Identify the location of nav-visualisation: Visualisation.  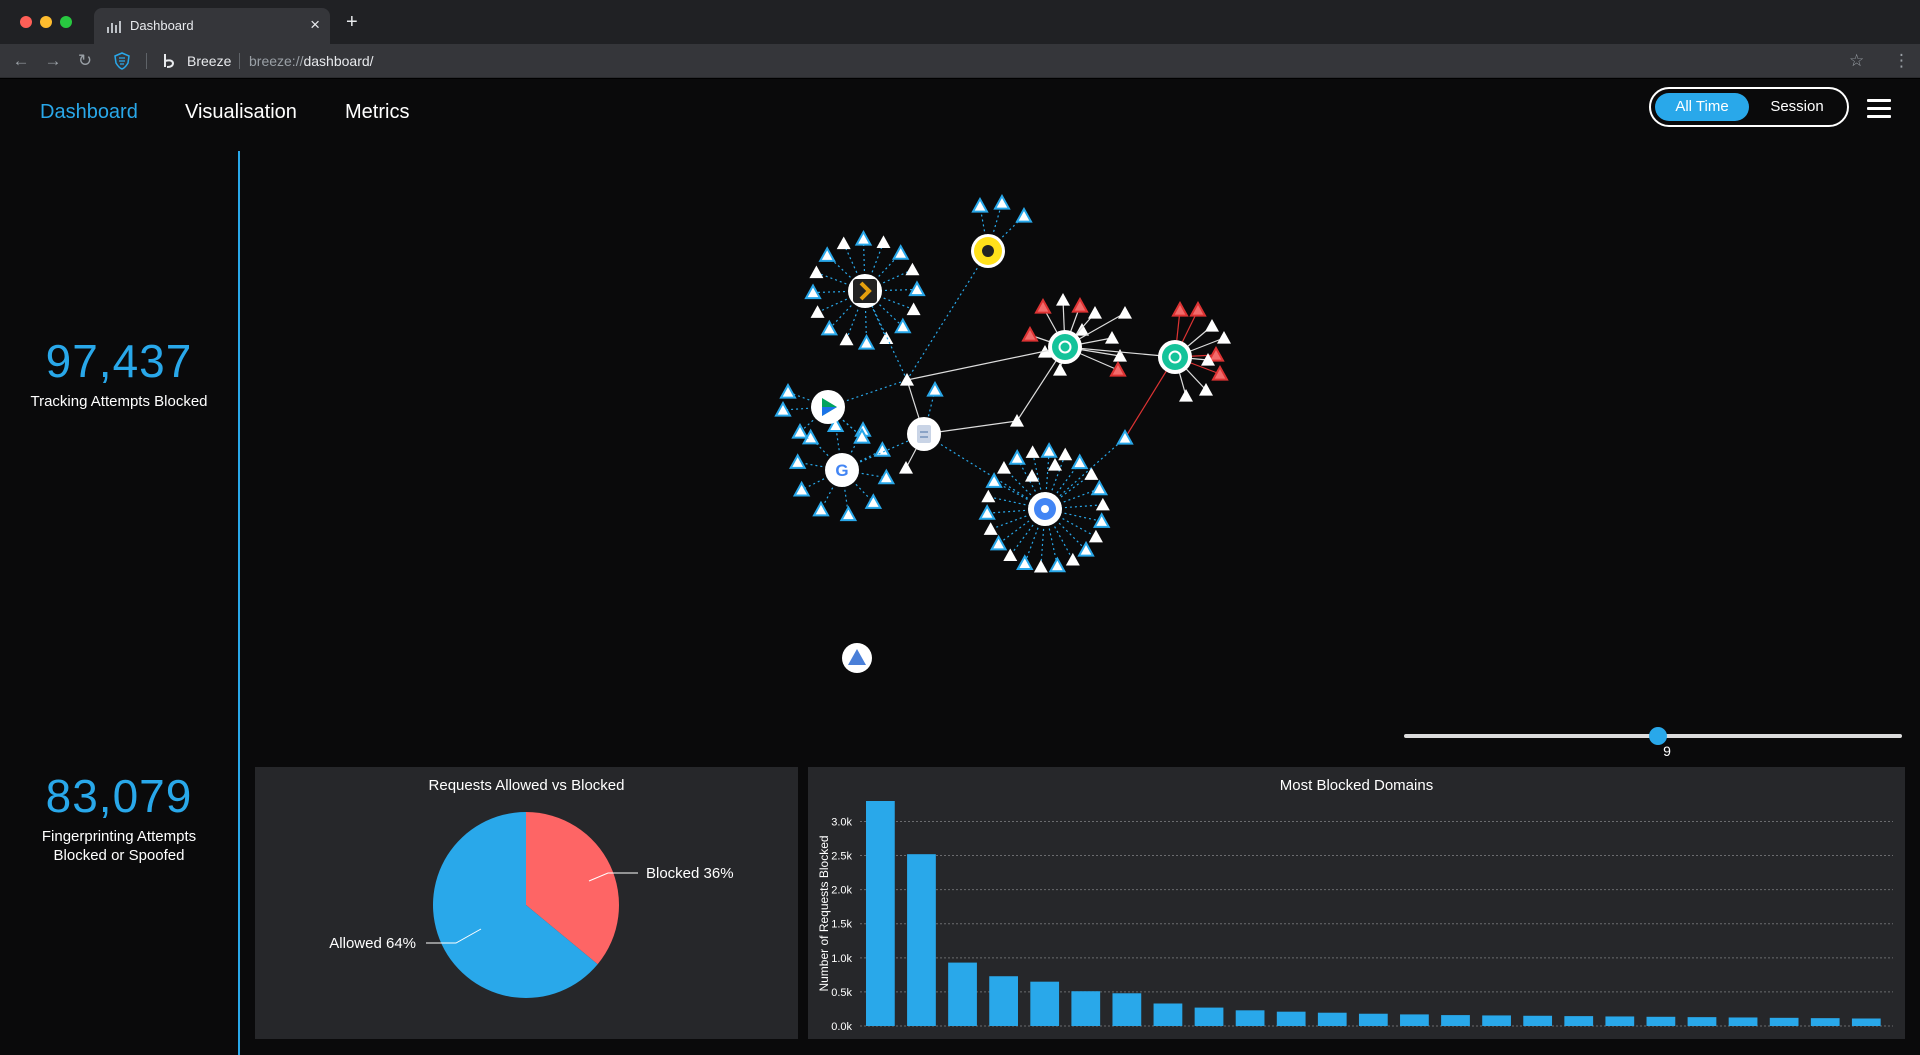
(241, 112).